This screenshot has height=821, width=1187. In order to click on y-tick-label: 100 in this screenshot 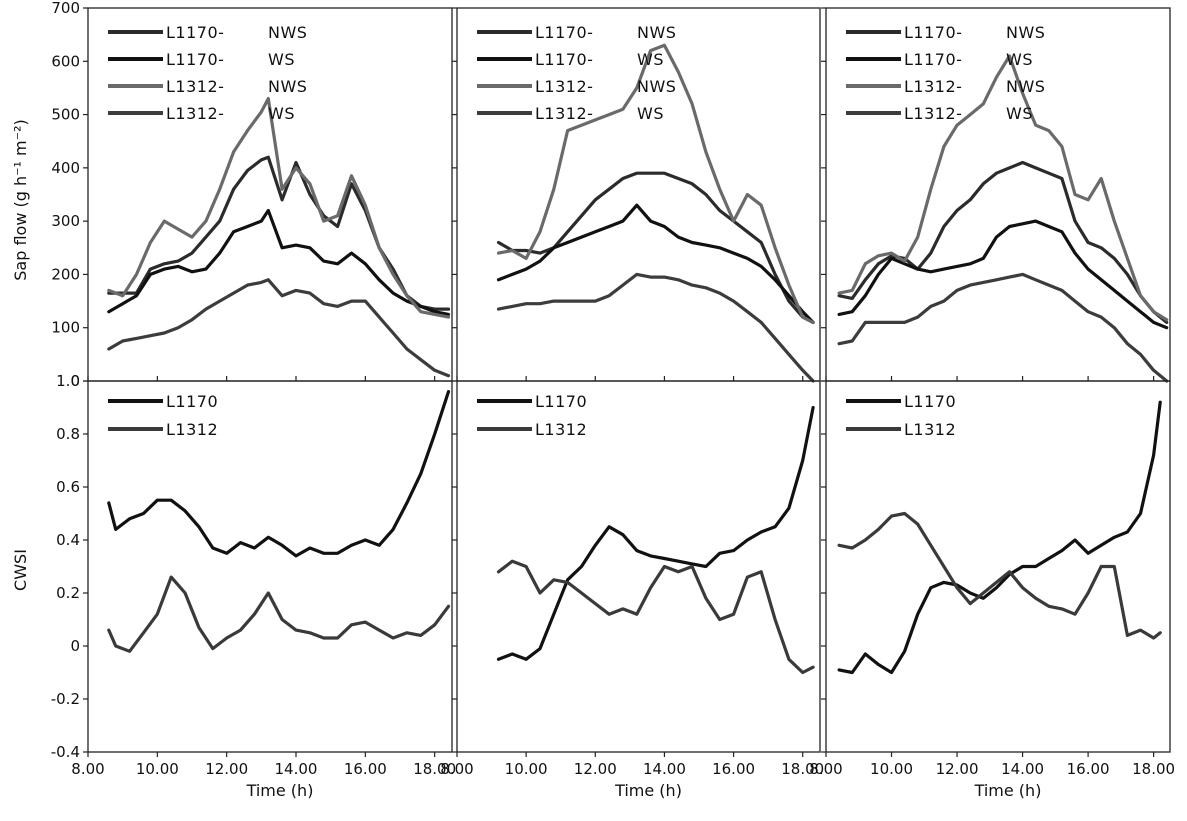, I will do `click(65, 328)`.